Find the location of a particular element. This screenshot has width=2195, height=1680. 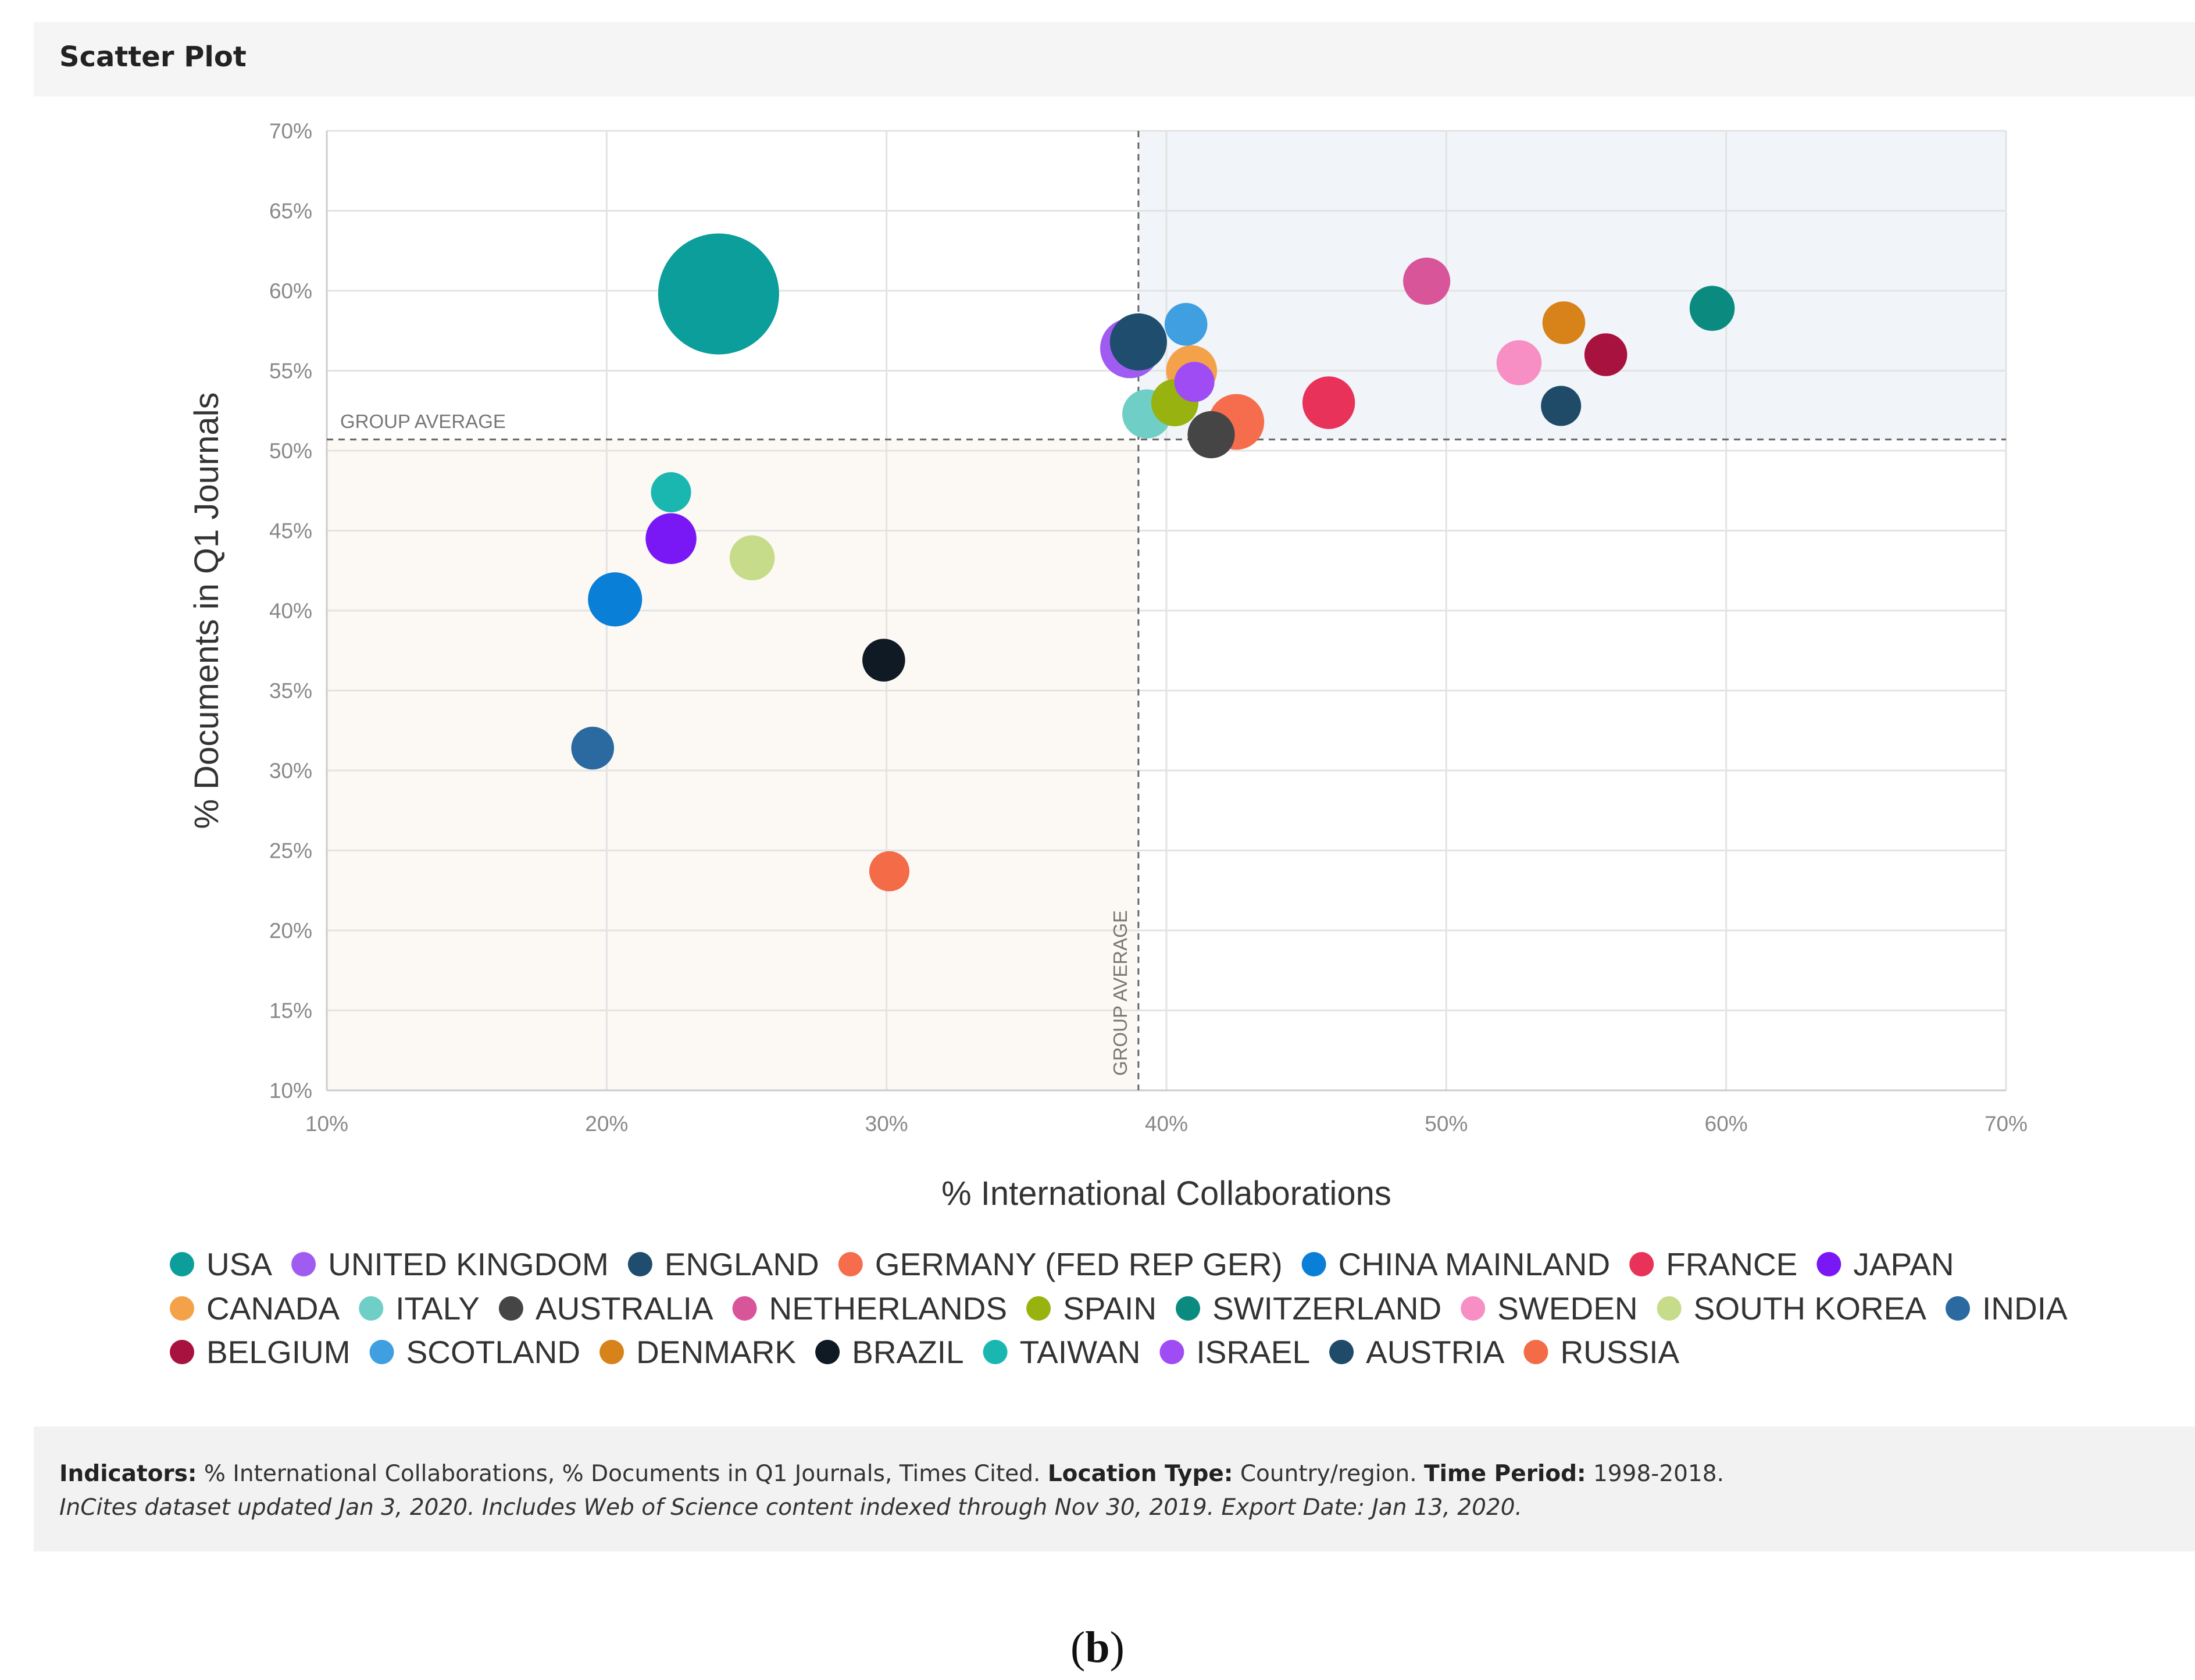

y-tick-label: 40% is located at coordinates (290, 611).